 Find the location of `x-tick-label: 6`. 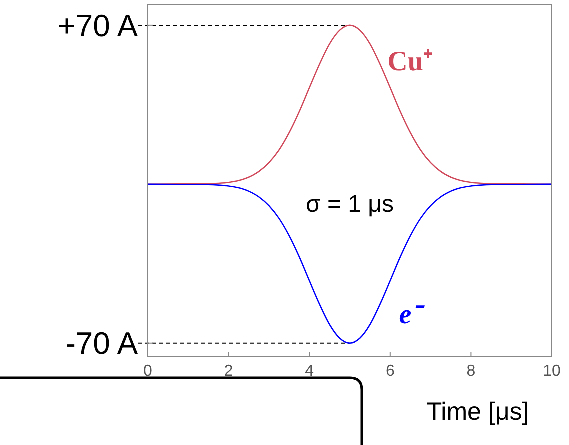

x-tick-label: 6 is located at coordinates (390, 371).